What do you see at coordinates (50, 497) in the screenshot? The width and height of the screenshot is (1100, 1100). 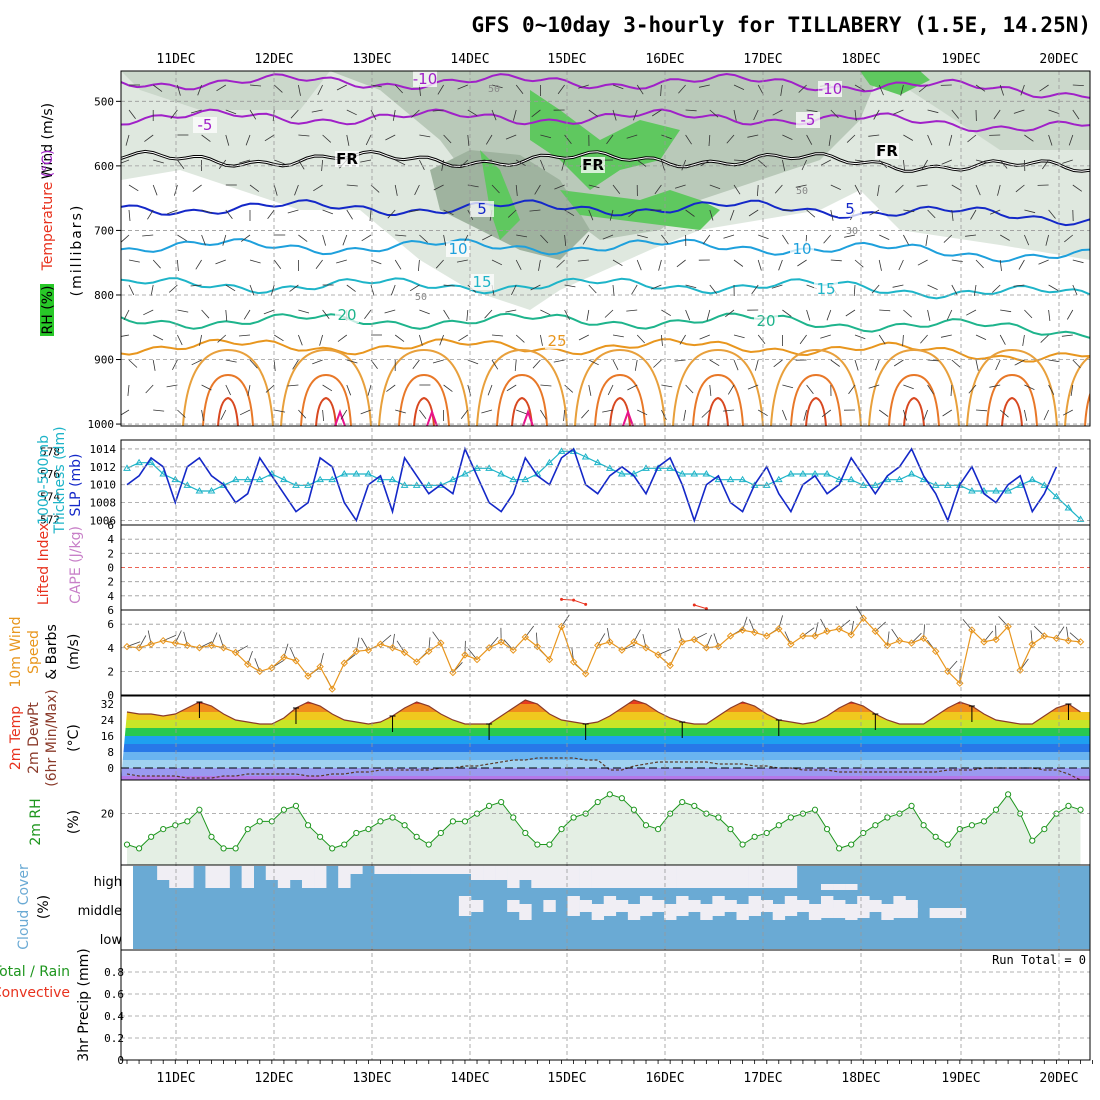 I see `thickness-tick-label: 574` at bounding box center [50, 497].